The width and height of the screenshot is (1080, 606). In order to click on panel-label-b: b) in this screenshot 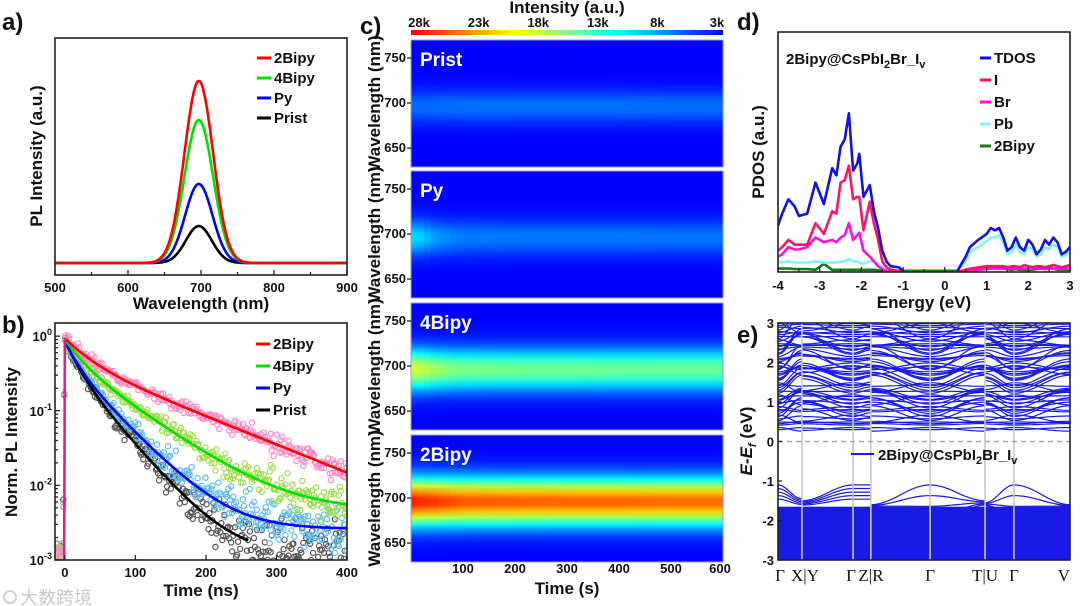, I will do `click(13, 325)`.